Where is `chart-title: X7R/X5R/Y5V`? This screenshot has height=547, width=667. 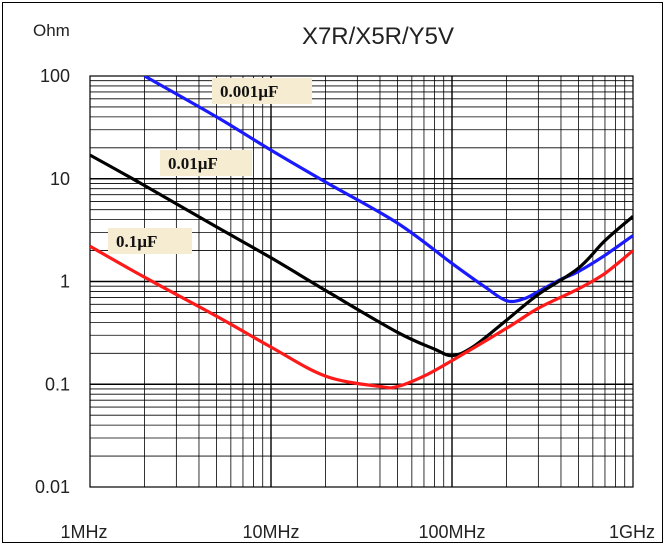
chart-title: X7R/X5R/Y5V is located at coordinates (378, 36).